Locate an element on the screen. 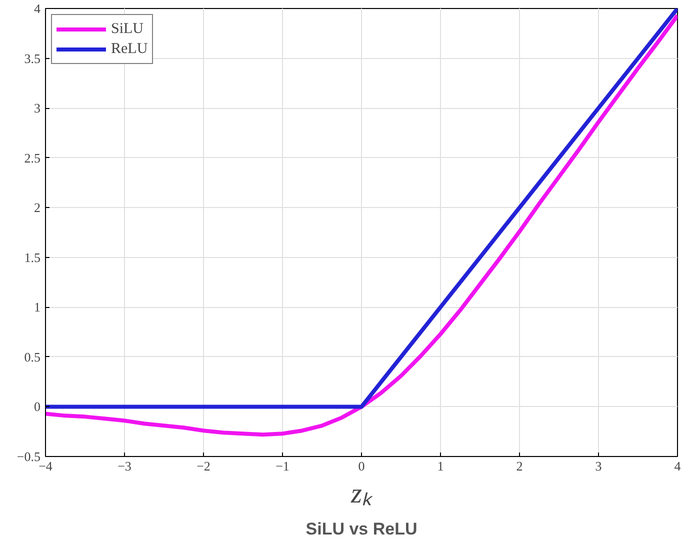 The width and height of the screenshot is (689, 543). y-tick-label: 3 is located at coordinates (37, 108).